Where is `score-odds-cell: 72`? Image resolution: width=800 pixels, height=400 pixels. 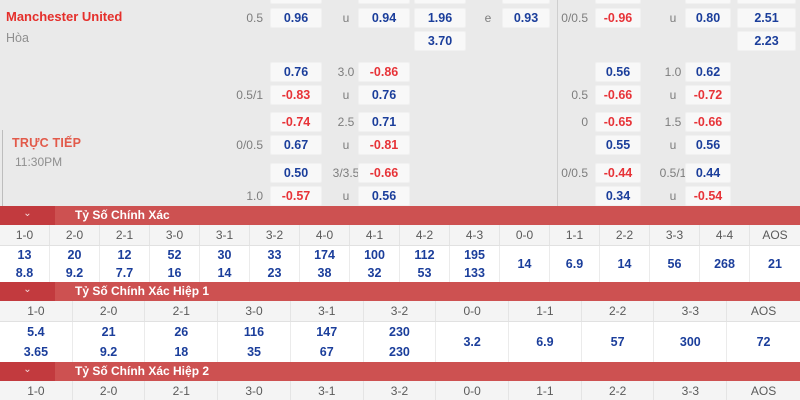
score-odds-cell: 72 is located at coordinates (763, 342).